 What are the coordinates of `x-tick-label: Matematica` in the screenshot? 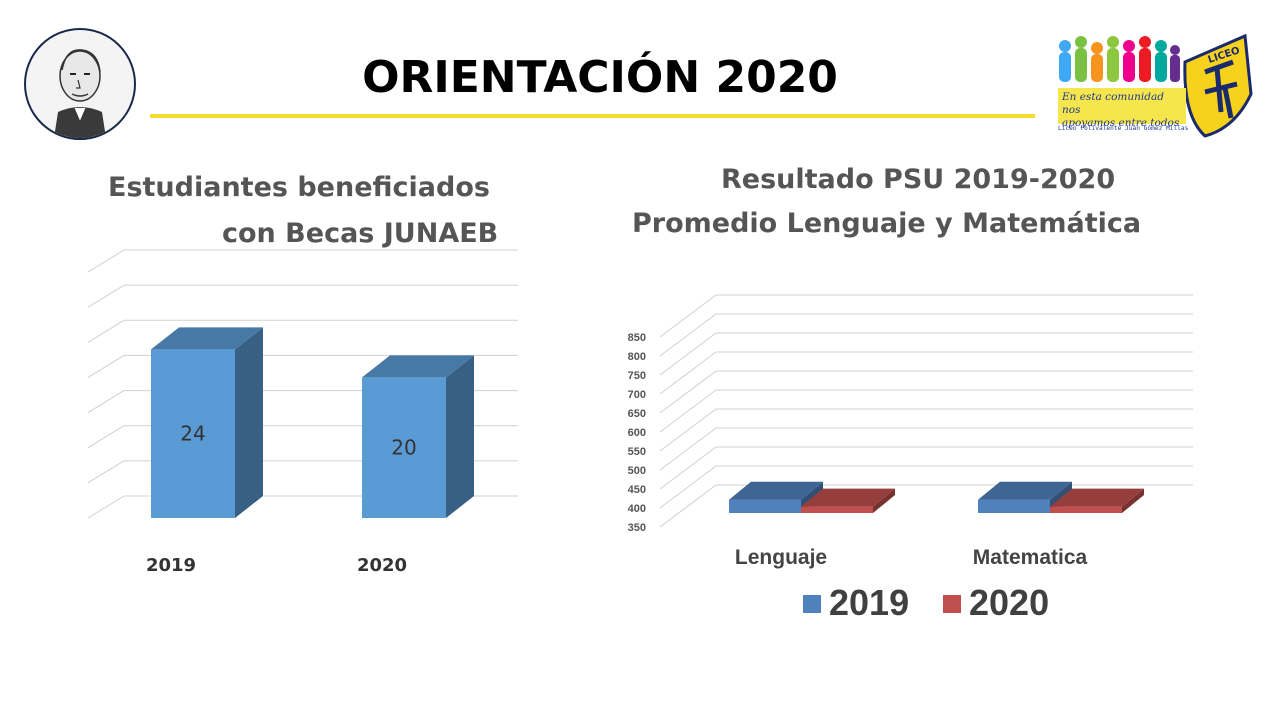 It's located at (1030, 557).